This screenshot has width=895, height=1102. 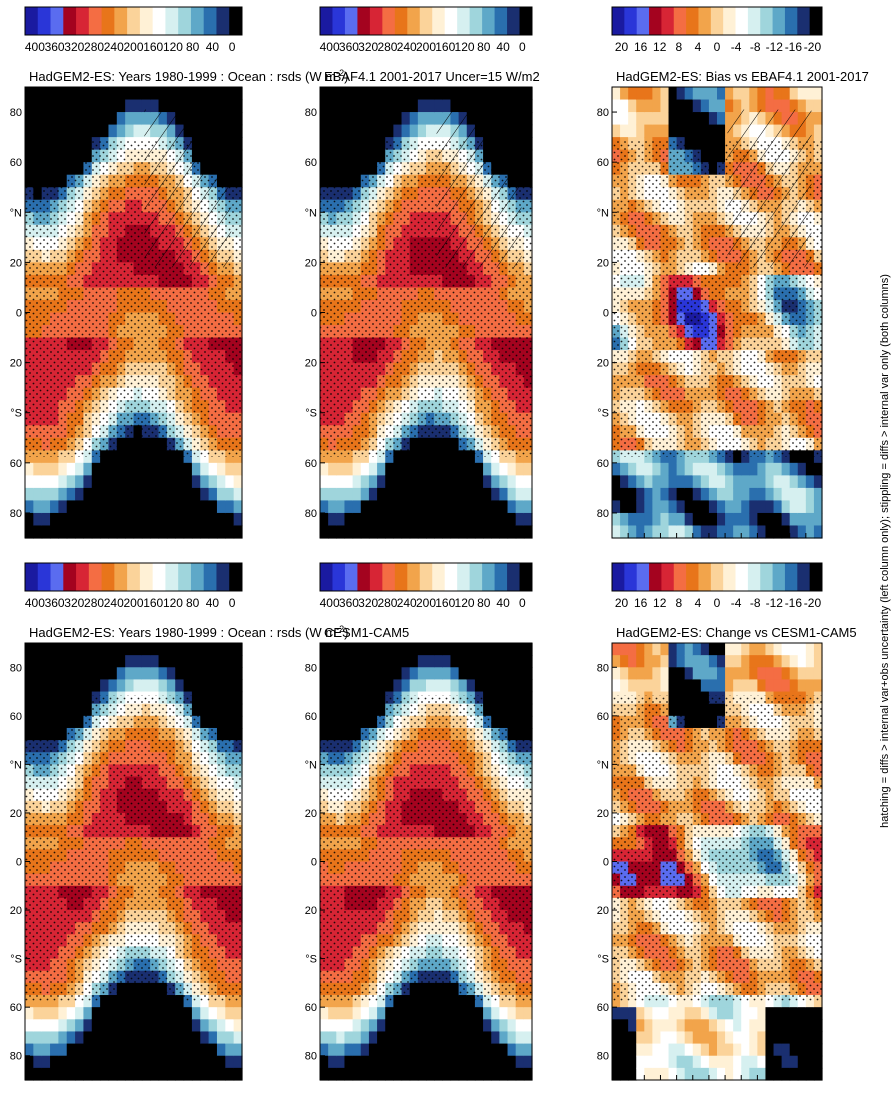 I want to click on colorbar-tick-label: 280, so click(x=94, y=47).